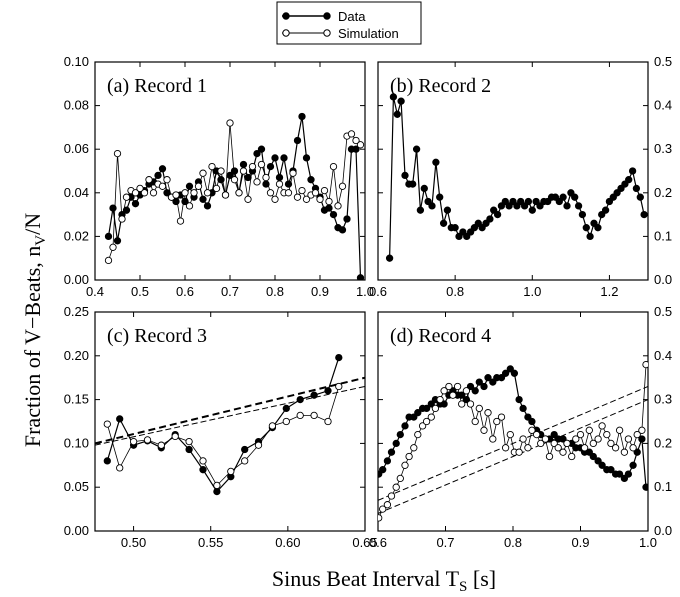 This screenshot has width=680, height=597. What do you see at coordinates (516, 177) in the screenshot?
I see `plot-area` at bounding box center [516, 177].